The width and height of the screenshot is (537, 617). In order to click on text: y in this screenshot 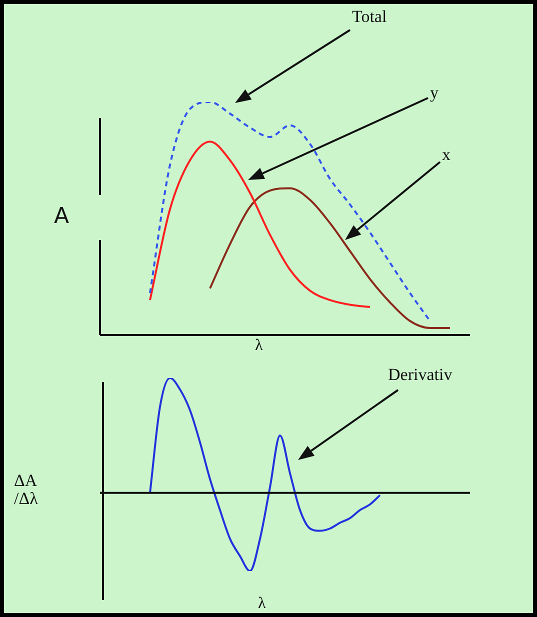, I will do `click(434, 92)`.